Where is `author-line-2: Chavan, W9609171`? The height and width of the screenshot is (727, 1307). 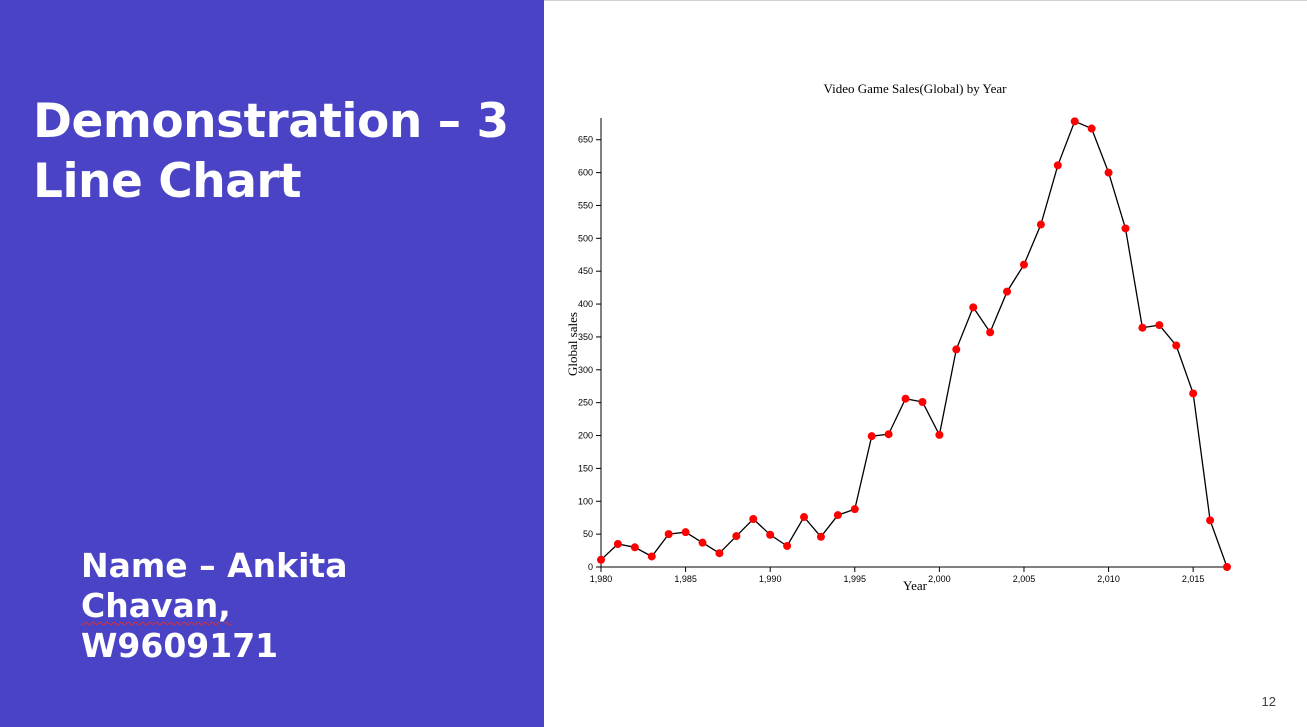
author-line-2: Chavan, W9609171 is located at coordinates (301, 626).